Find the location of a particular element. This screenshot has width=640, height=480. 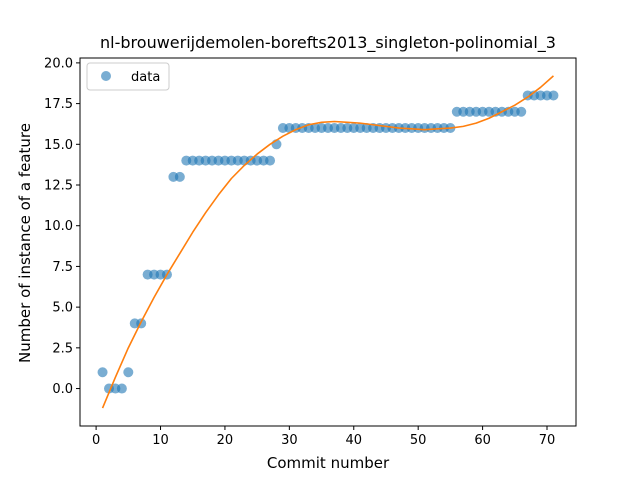

y-tick-label: 20.0 is located at coordinates (58, 63).